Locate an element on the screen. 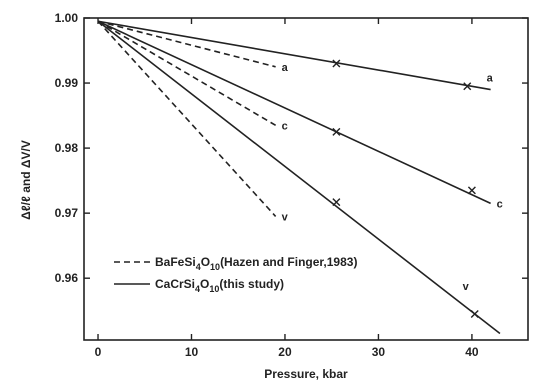  legend-entry-cacrsi: CaCrSi4O10(this study) is located at coordinates (219, 285).